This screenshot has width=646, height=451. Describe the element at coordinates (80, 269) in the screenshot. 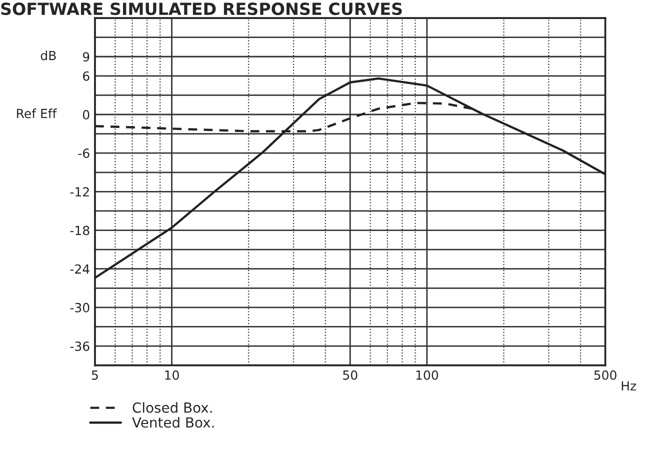

I see `y-tick-label: -24` at that location.